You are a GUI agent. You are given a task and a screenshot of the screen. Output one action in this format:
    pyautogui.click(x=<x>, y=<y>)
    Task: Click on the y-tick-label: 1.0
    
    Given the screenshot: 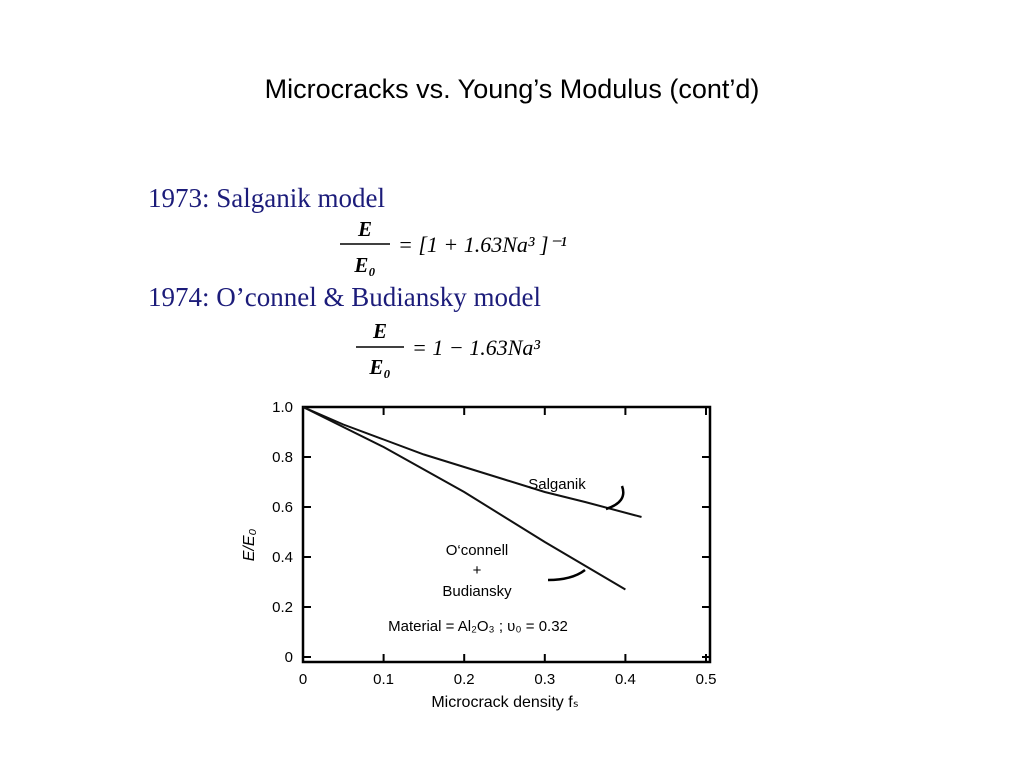 What is the action you would take?
    pyautogui.click(x=282, y=407)
    